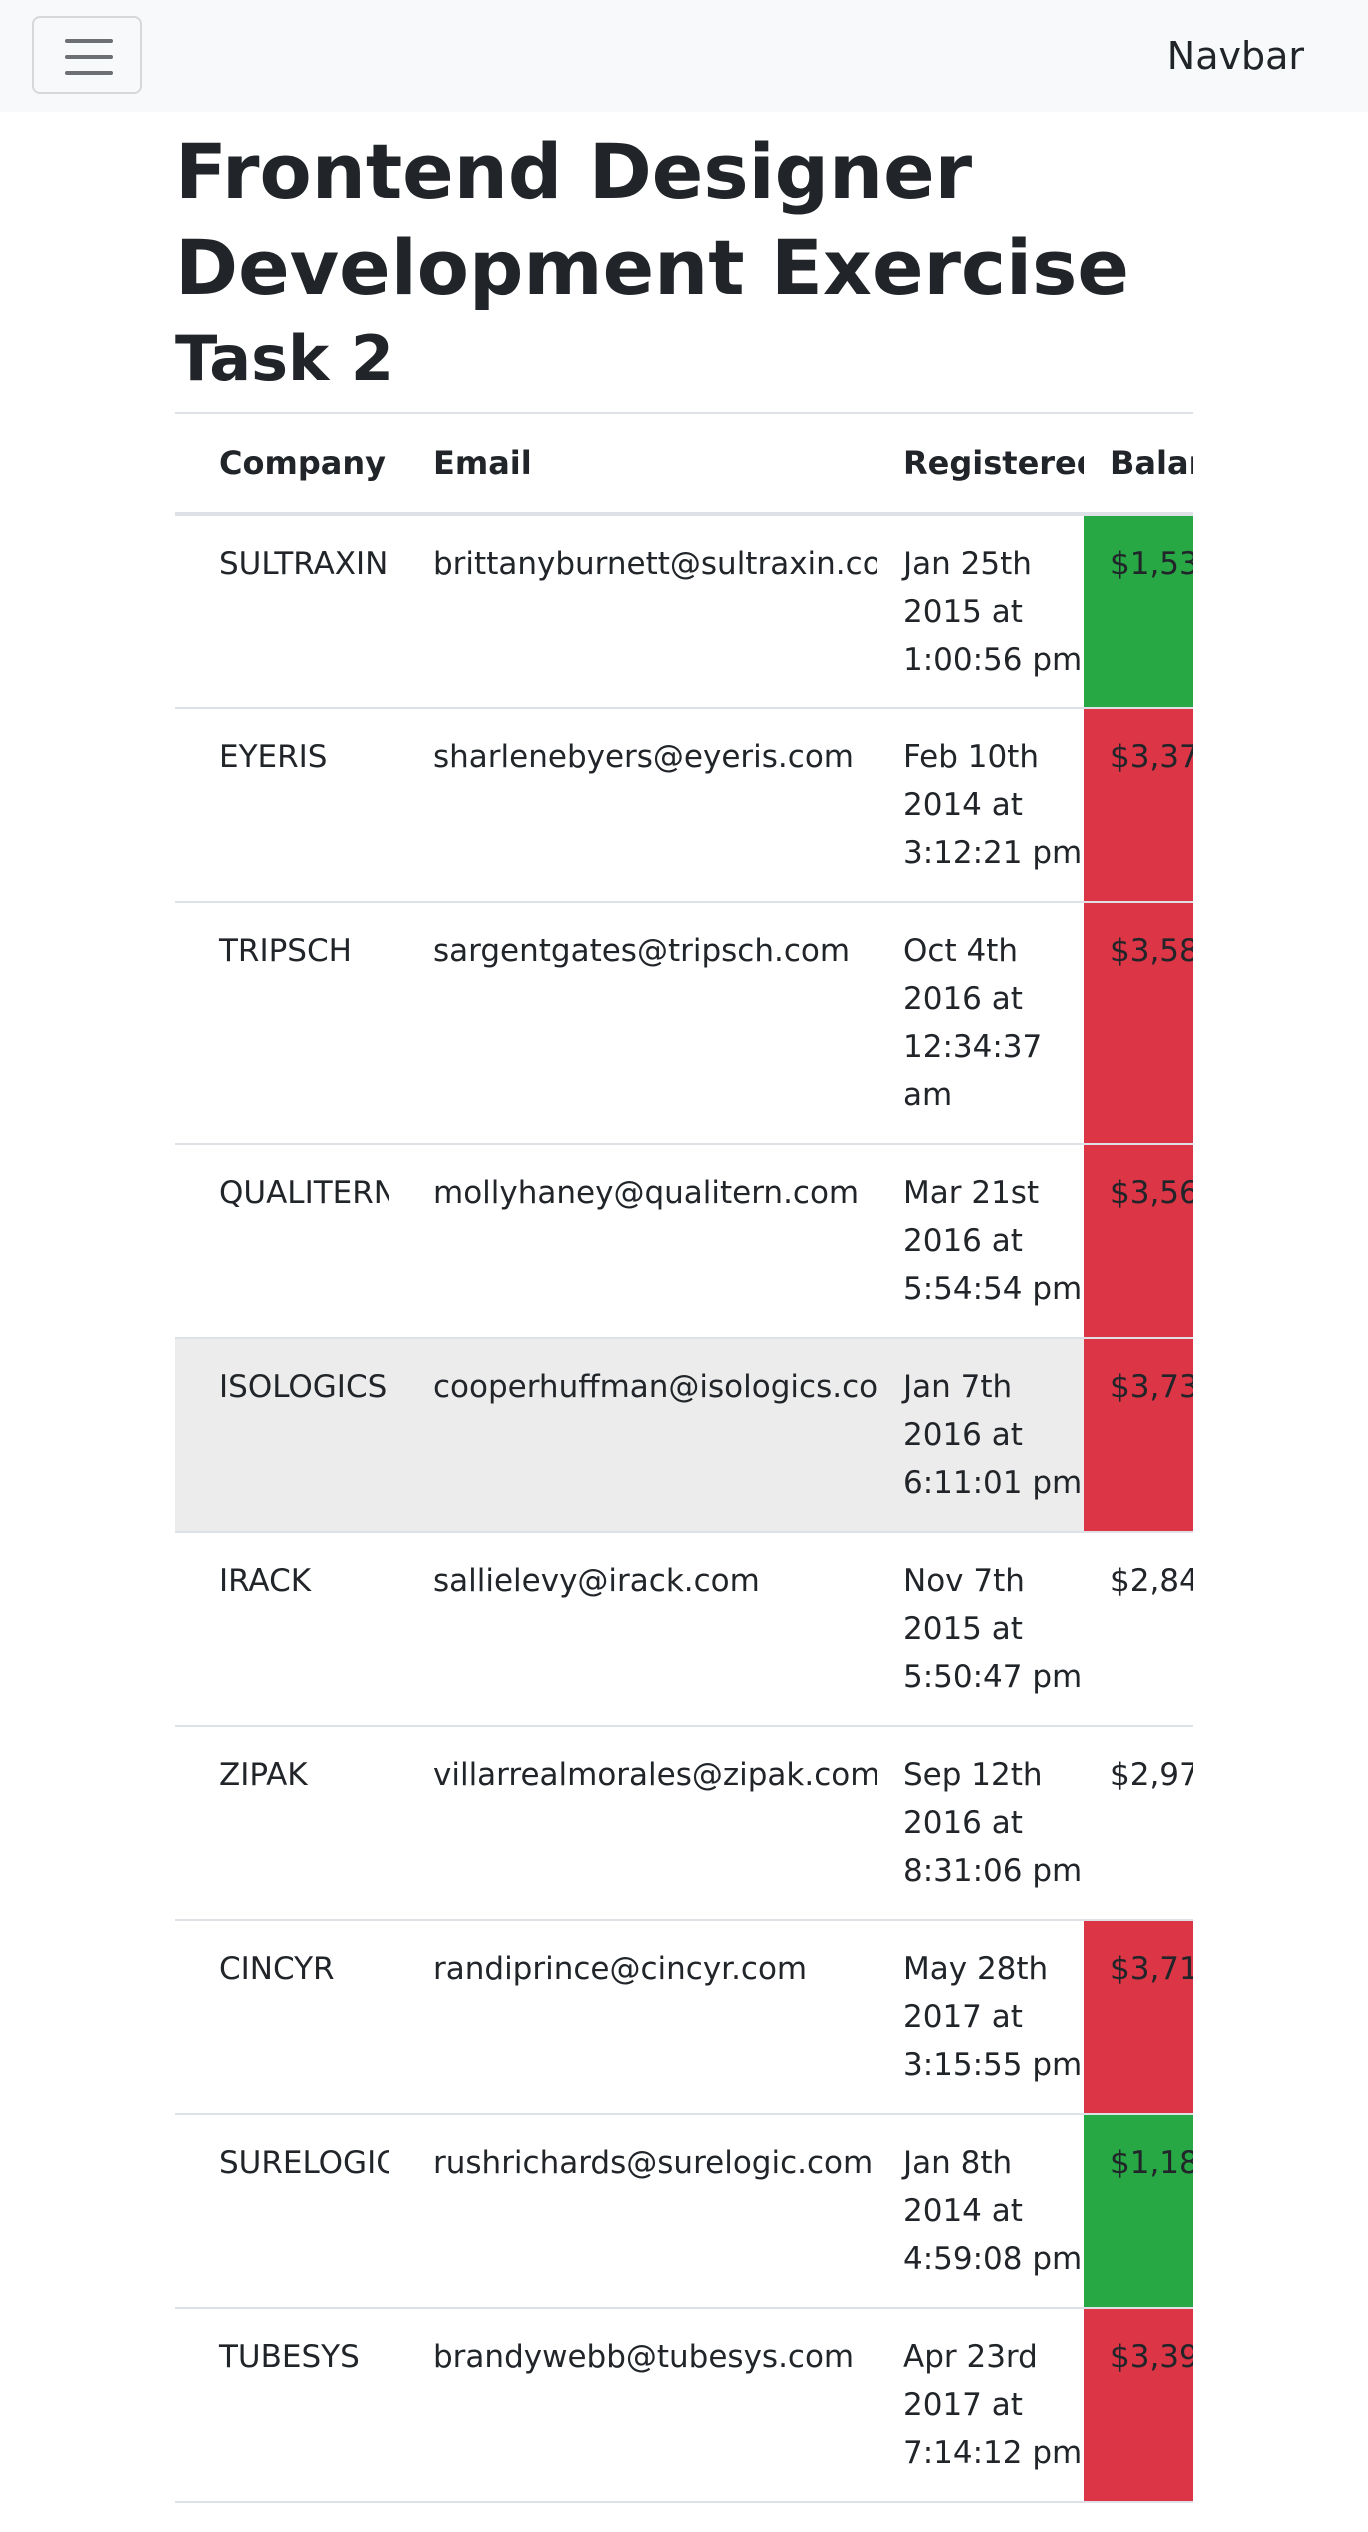 Image resolution: width=1368 pixels, height=2532 pixels. Describe the element at coordinates (1138, 1241) in the screenshot. I see `cell-balance: $3,56` at that location.